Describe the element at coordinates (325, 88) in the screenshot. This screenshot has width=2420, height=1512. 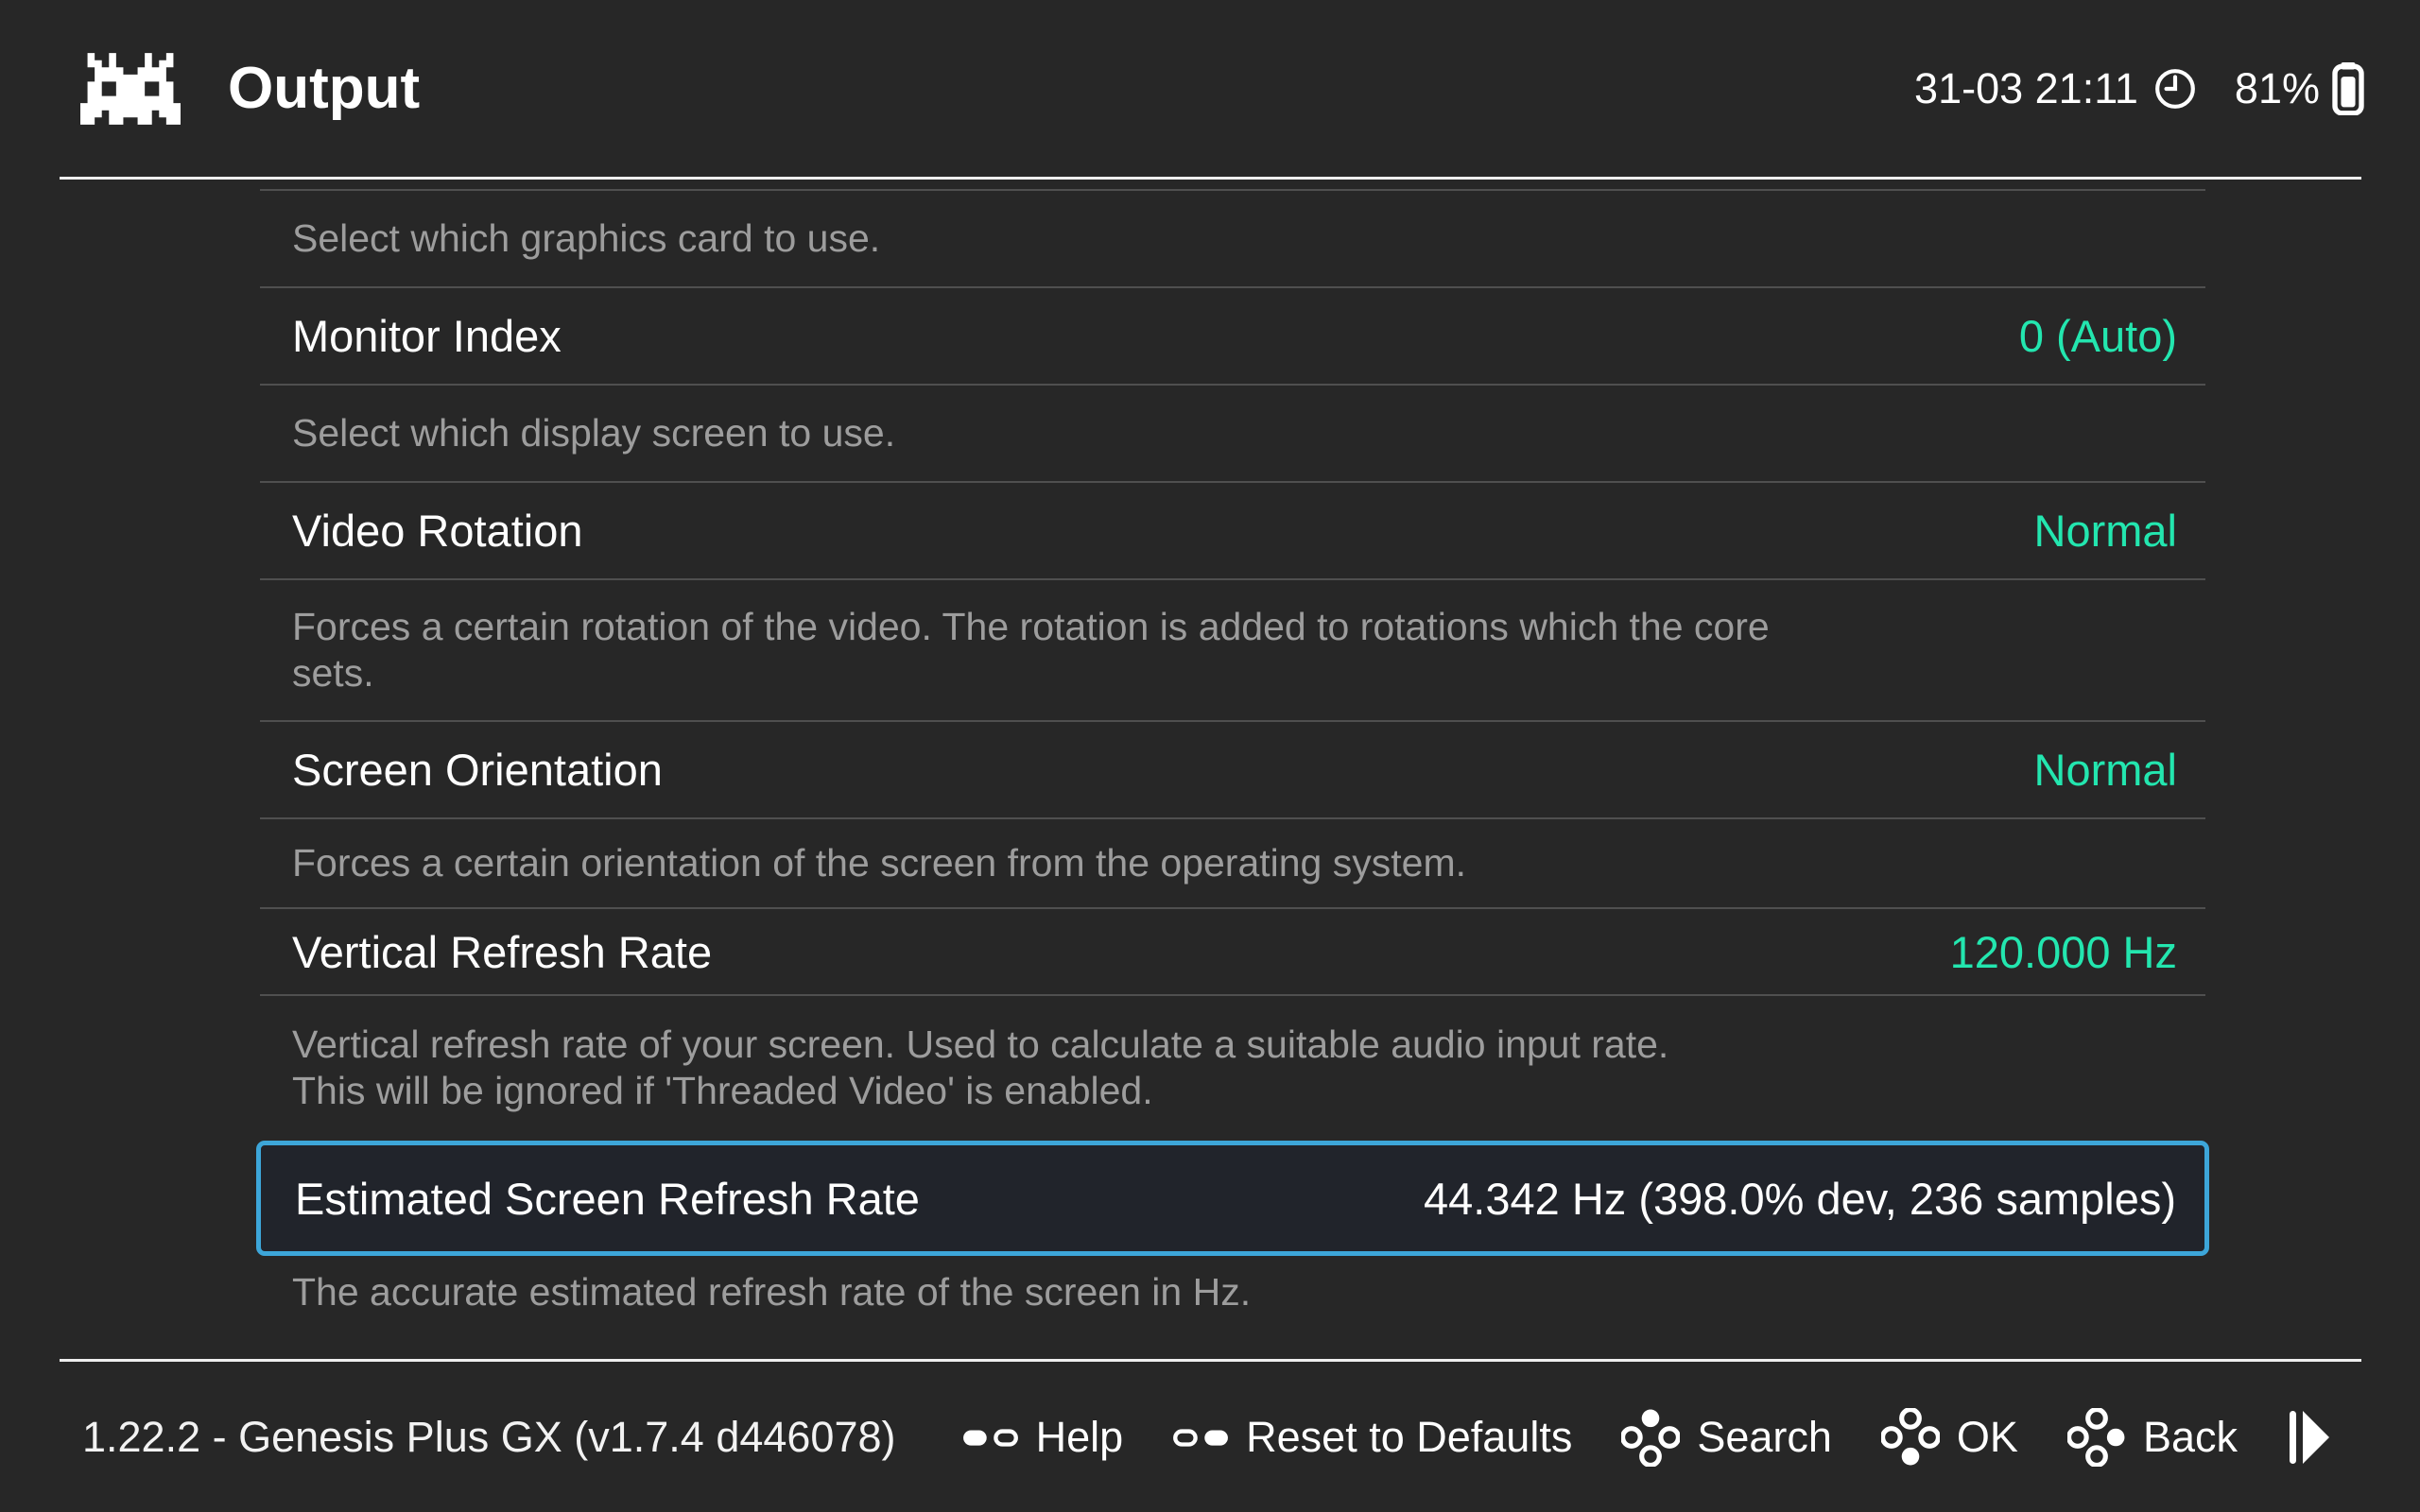
I see `page-title: Output` at that location.